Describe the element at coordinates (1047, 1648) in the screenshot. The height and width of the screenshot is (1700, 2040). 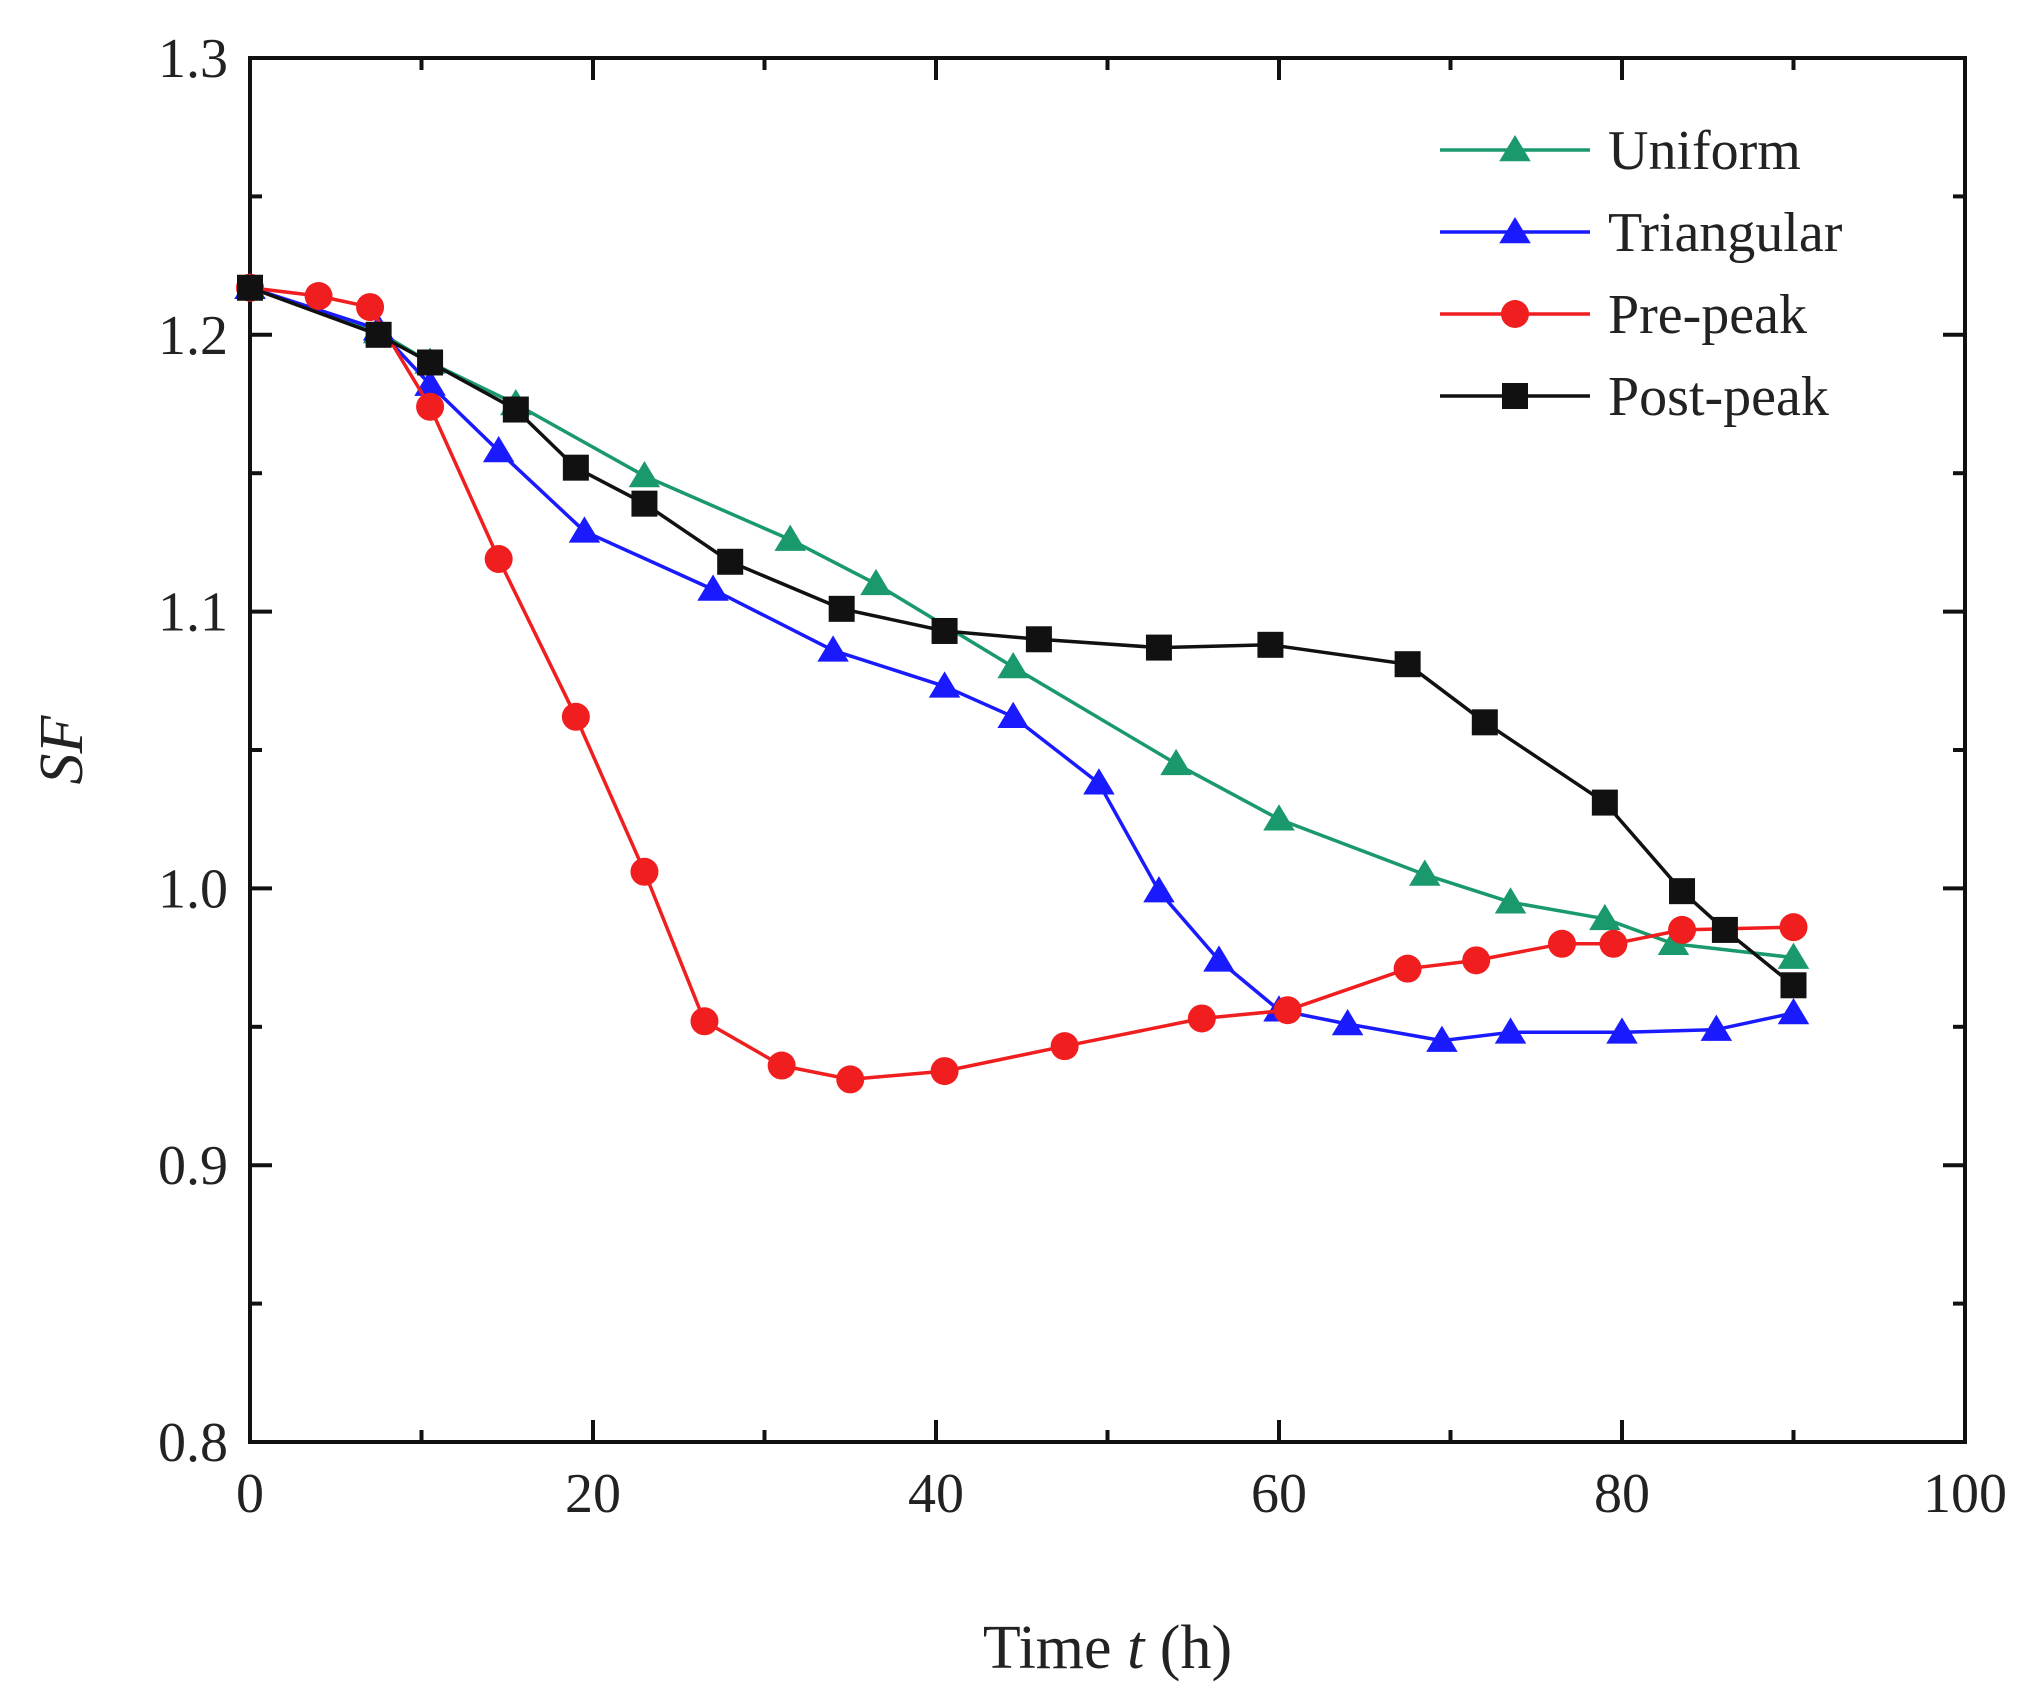
I see `x-axis-title-label: Time` at that location.